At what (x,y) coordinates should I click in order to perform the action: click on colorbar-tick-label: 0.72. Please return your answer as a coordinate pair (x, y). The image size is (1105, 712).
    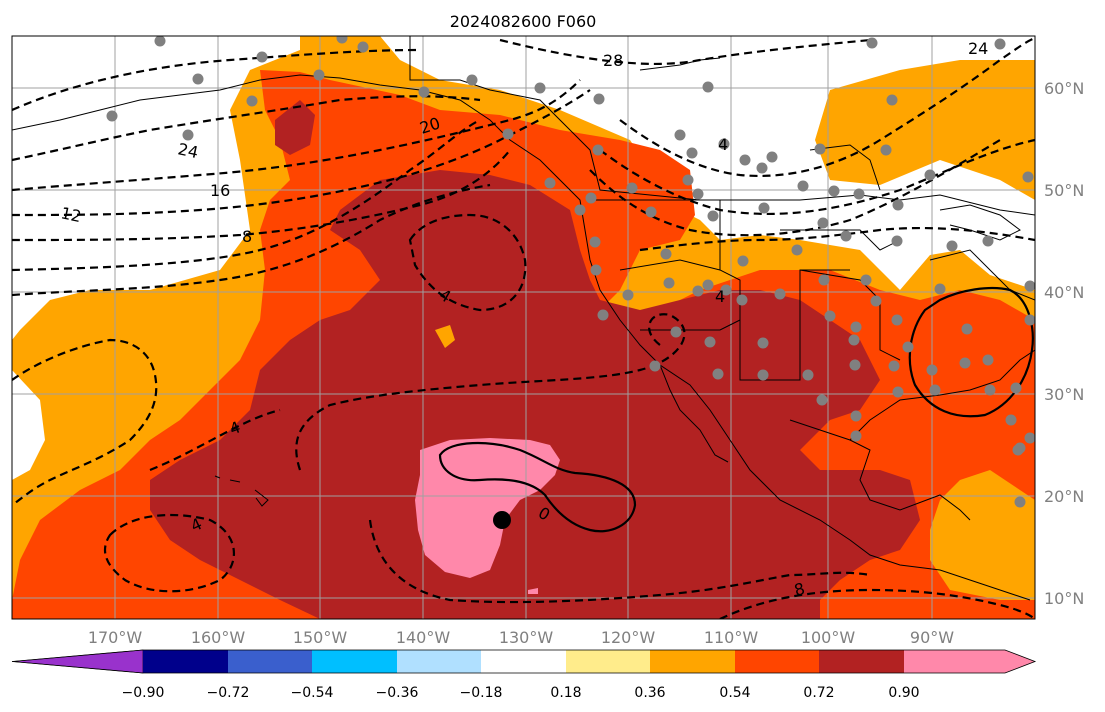
    Looking at the image, I should click on (818, 693).